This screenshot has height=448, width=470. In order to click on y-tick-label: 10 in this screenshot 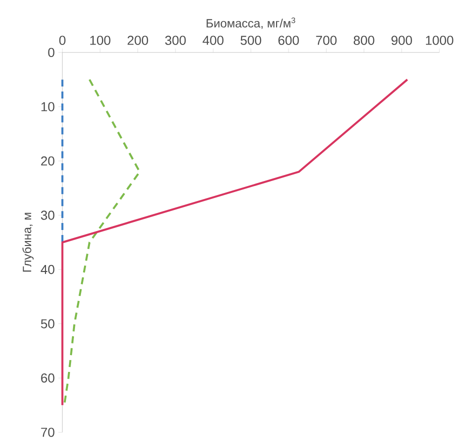, I will do `click(47, 107)`.